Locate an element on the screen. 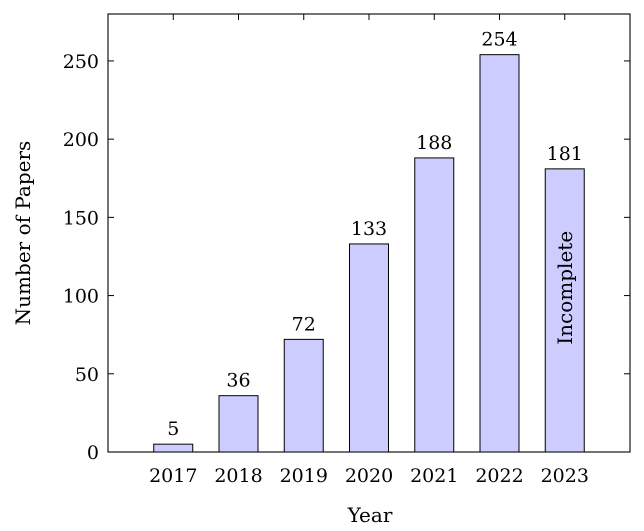  data-label-2020: 133 is located at coordinates (369, 229).